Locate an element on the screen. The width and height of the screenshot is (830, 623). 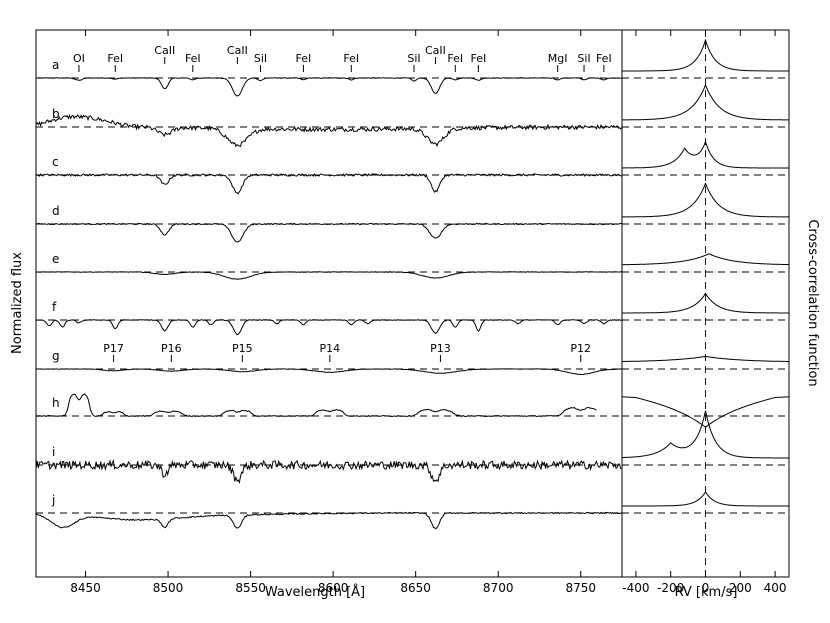
row-label-i: i is located at coordinates (53, 452).